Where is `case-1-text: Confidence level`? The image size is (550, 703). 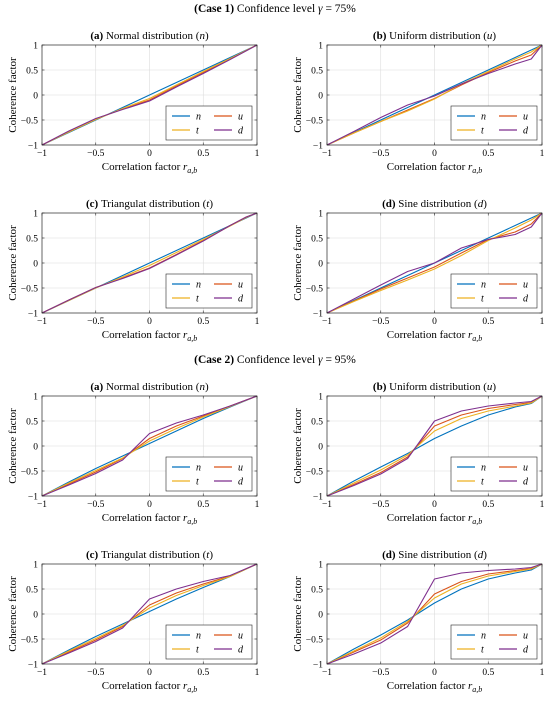
case-1-text: Confidence level is located at coordinates (277, 9).